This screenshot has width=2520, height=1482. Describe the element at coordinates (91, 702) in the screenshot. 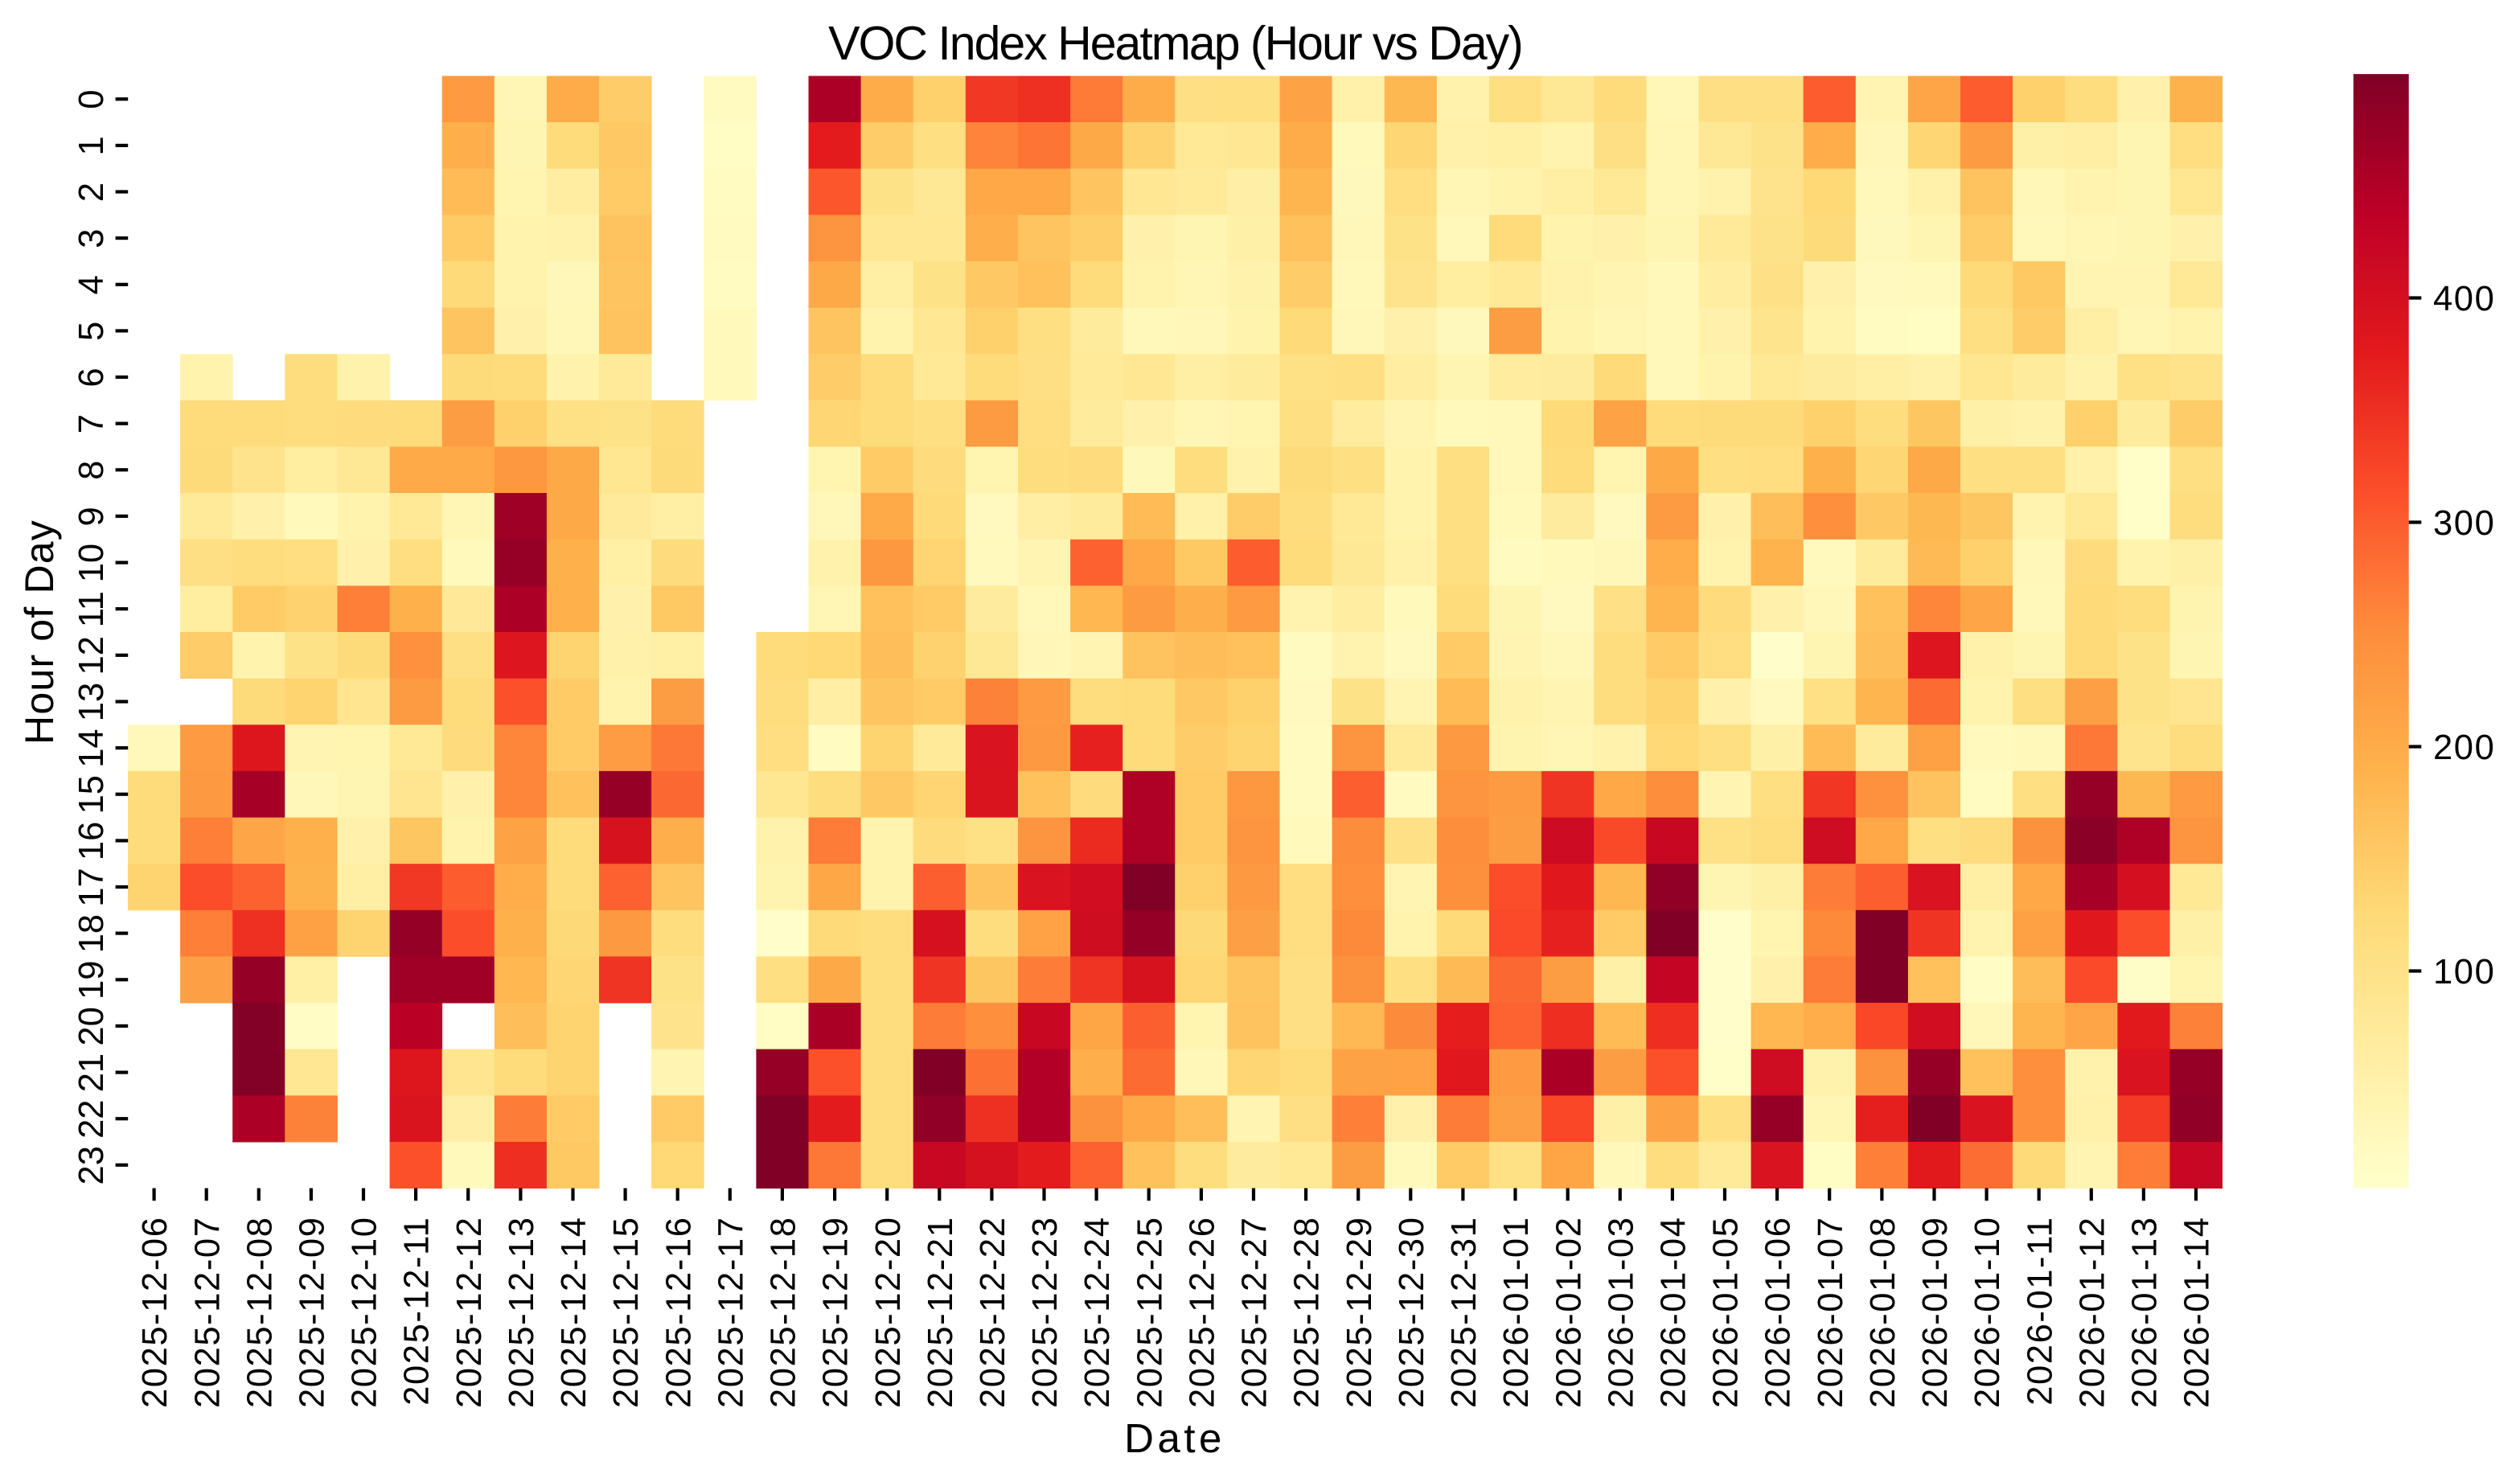

I see `svg-text: 13` at that location.